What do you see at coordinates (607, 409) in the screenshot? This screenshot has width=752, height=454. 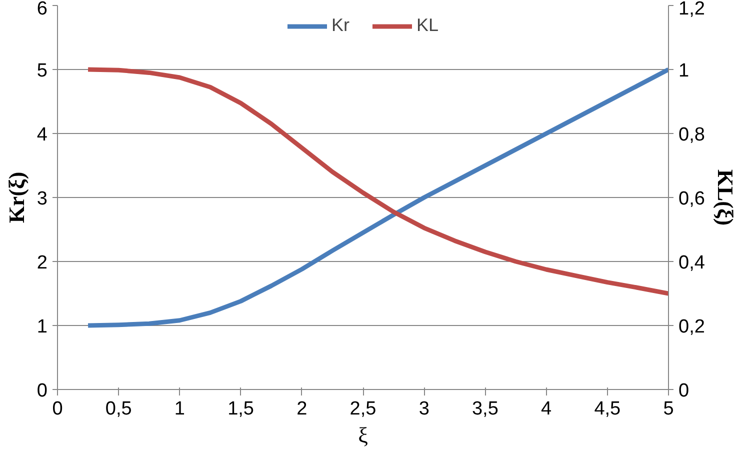 I see `x-tick-label: 4,5` at bounding box center [607, 409].